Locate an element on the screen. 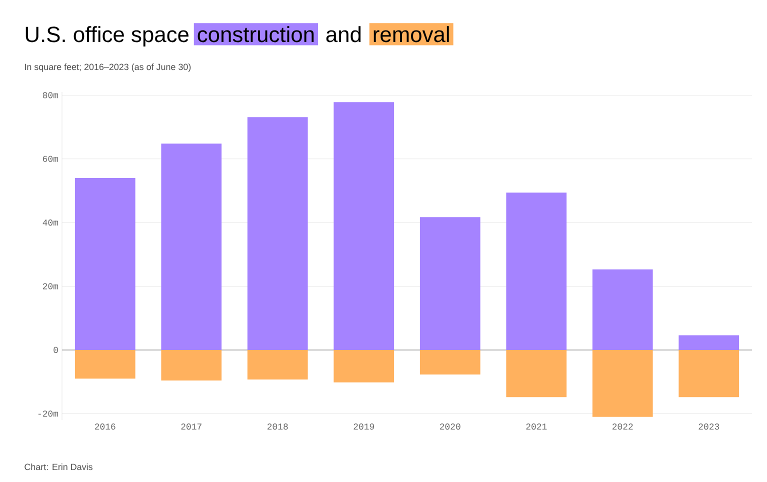  x-tick-label: 2021 is located at coordinates (536, 427).